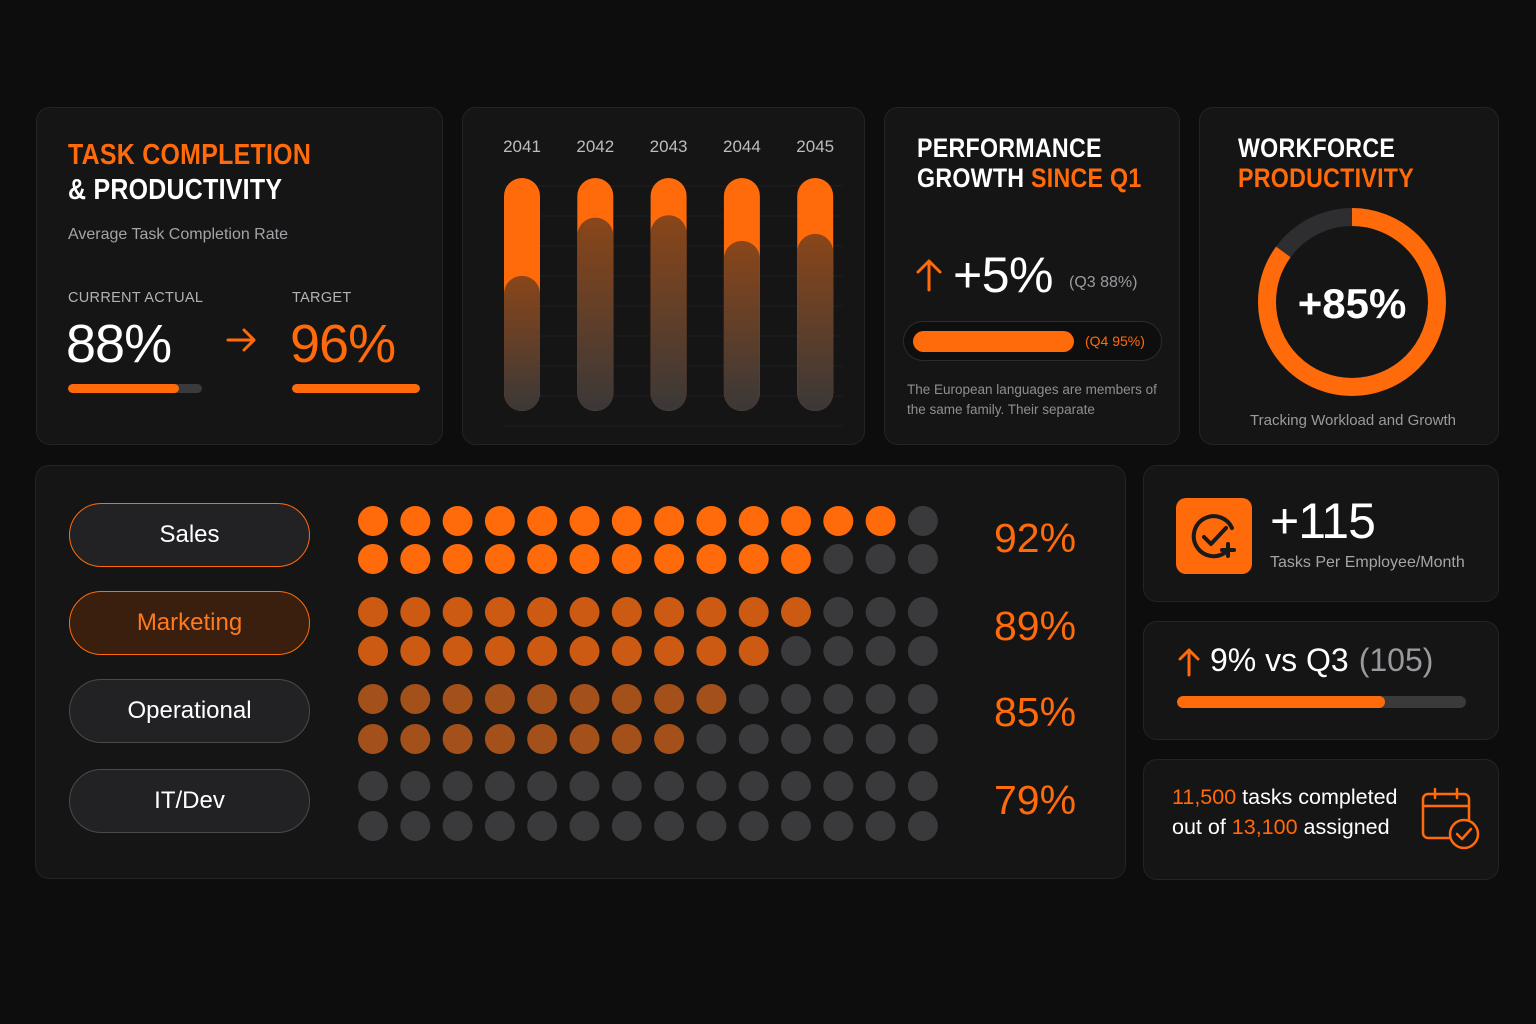 The image size is (1536, 1024). What do you see at coordinates (1214, 536) in the screenshot?
I see `check-clock-icon` at bounding box center [1214, 536].